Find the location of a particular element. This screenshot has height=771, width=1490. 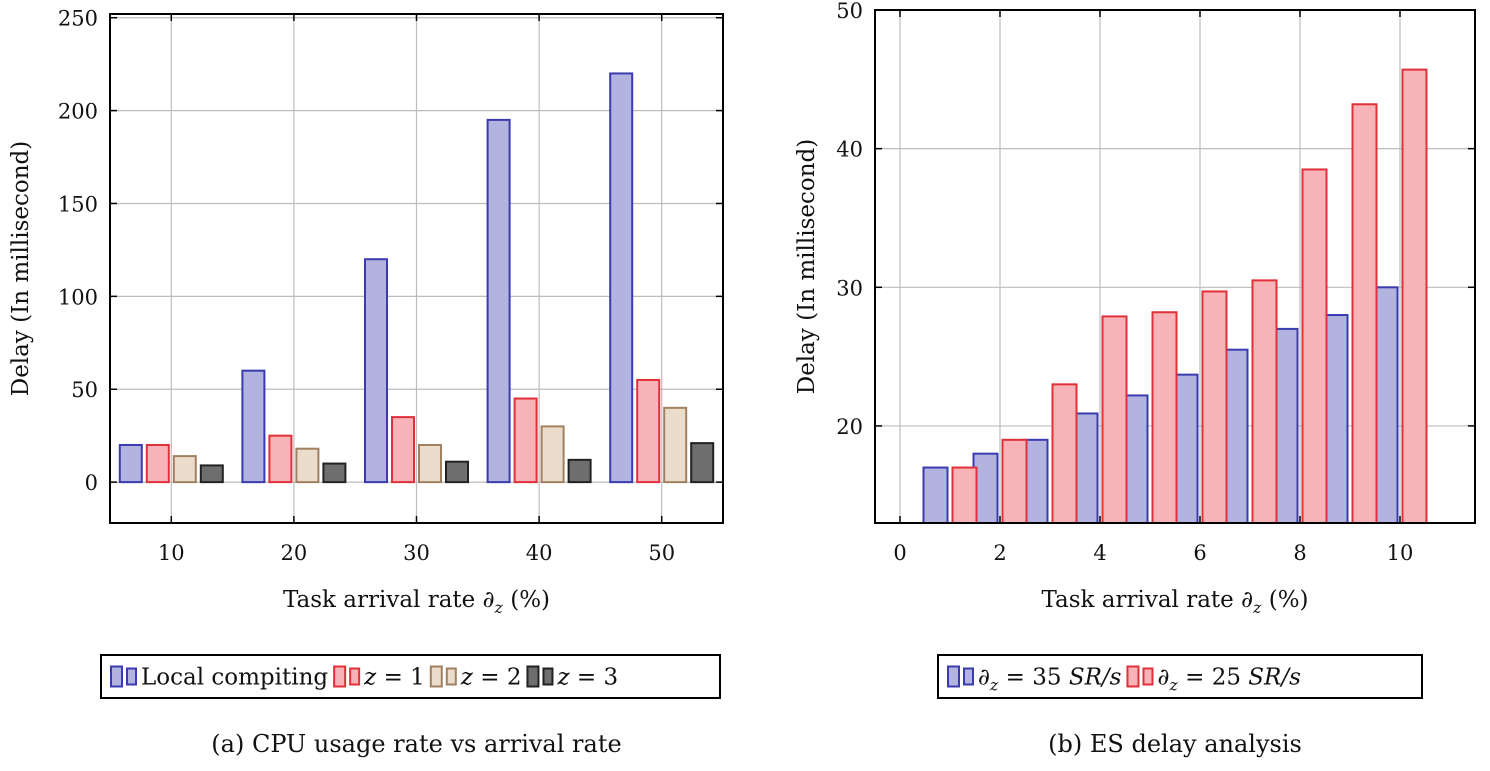

legend-label: ∂z = 25 SR/s is located at coordinates (1229, 680).